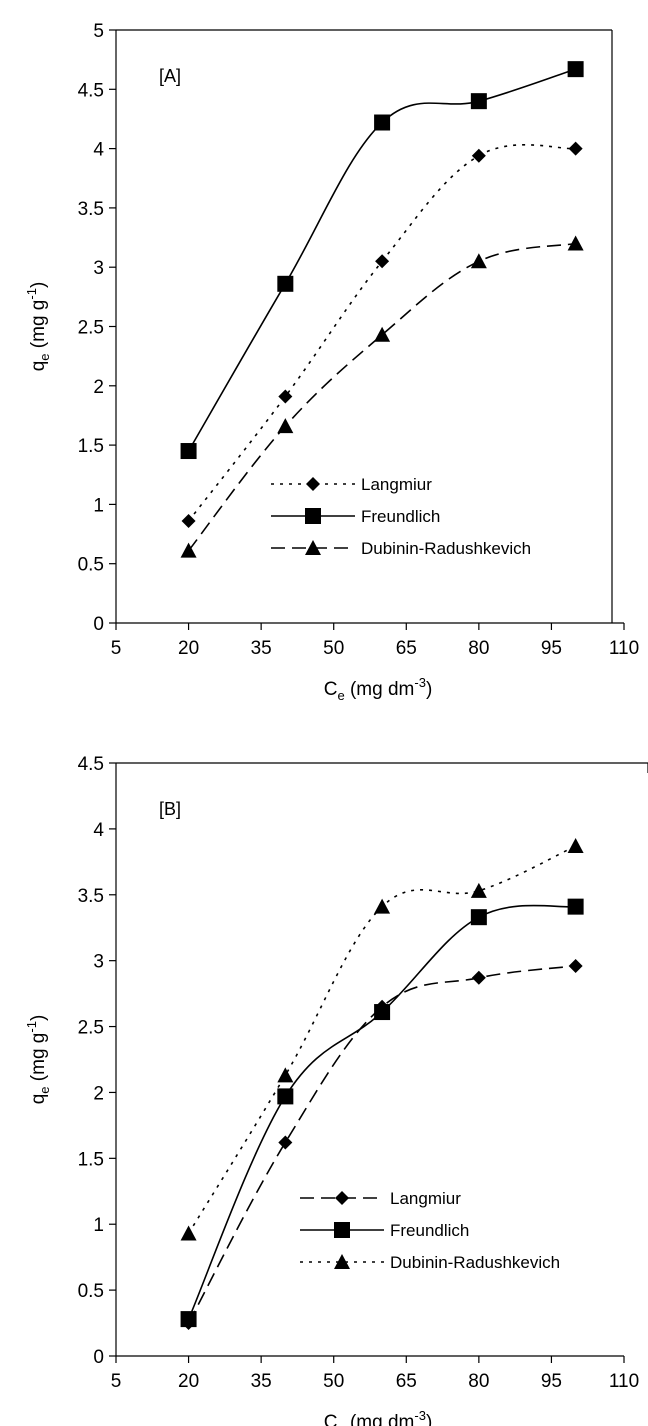 This screenshot has width=648, height=1426. What do you see at coordinates (91, 565) in the screenshot?
I see `chart-a-y-tick-label: 0.5` at bounding box center [91, 565].